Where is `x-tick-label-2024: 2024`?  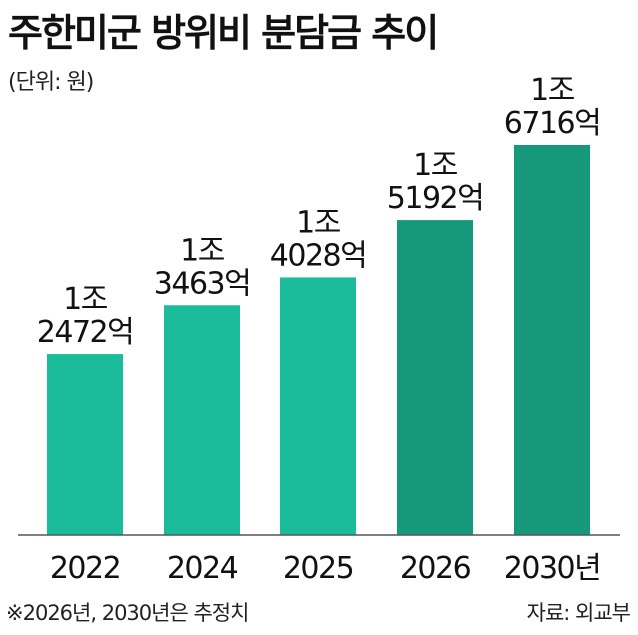
x-tick-label-2024: 2024 is located at coordinates (202, 568).